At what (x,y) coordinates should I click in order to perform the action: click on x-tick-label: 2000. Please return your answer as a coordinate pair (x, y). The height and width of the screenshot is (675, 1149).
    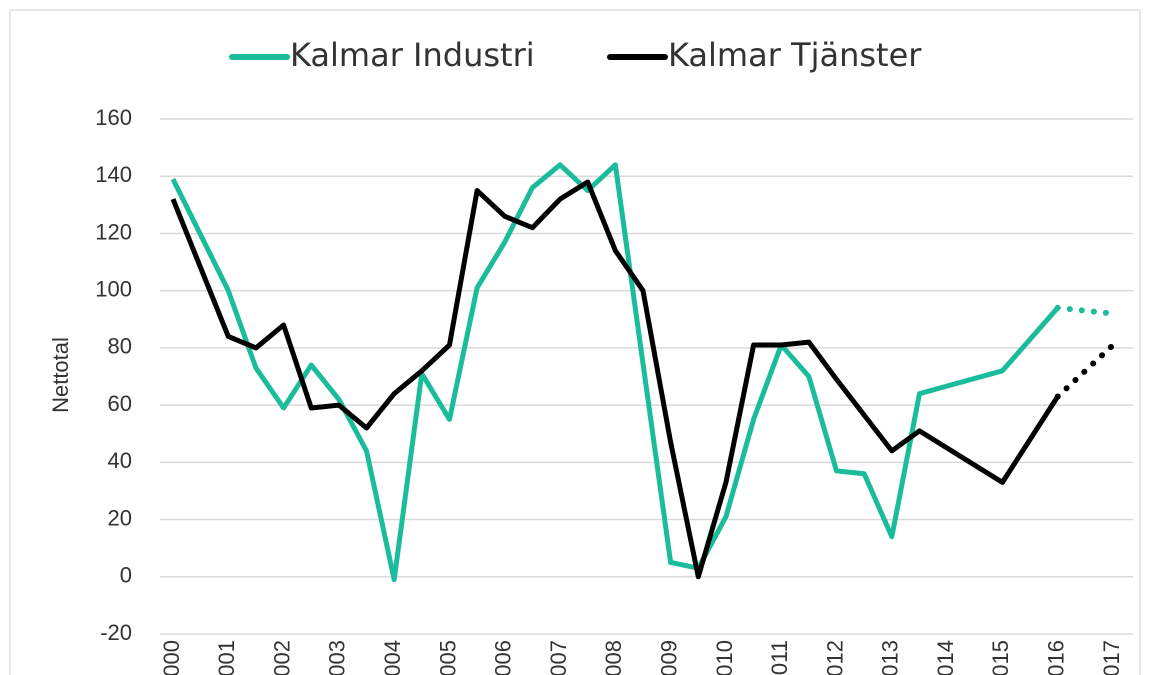
    Looking at the image, I should click on (171, 657).